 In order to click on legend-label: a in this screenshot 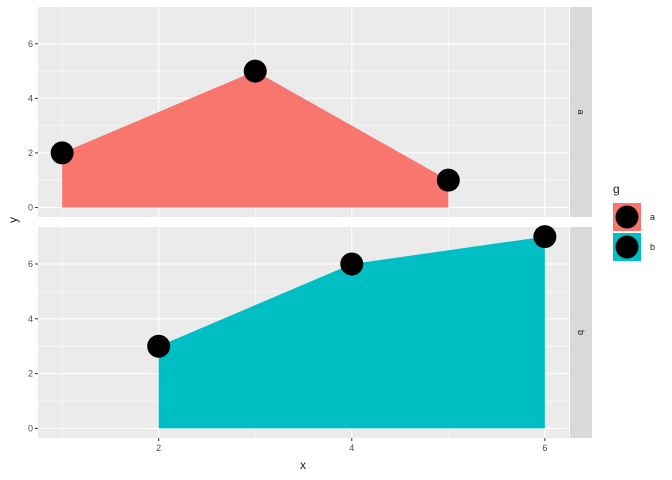, I will do `click(652, 217)`.